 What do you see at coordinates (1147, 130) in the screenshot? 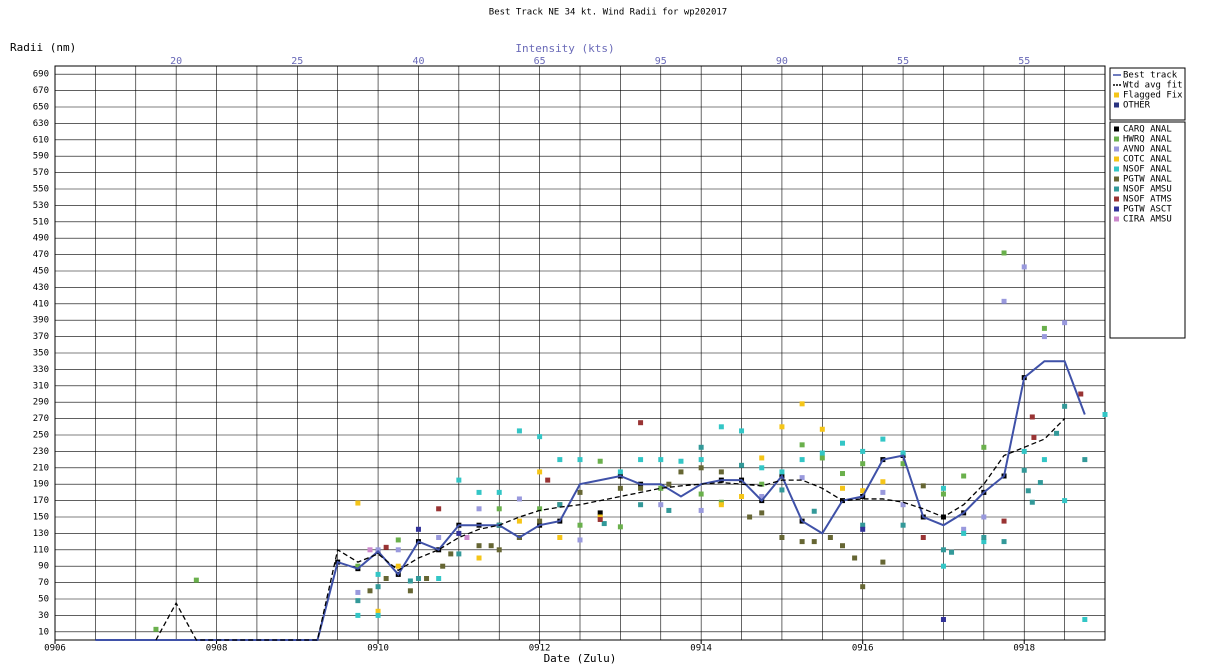
I see `legend-label: CARQ ANAL` at bounding box center [1147, 130].